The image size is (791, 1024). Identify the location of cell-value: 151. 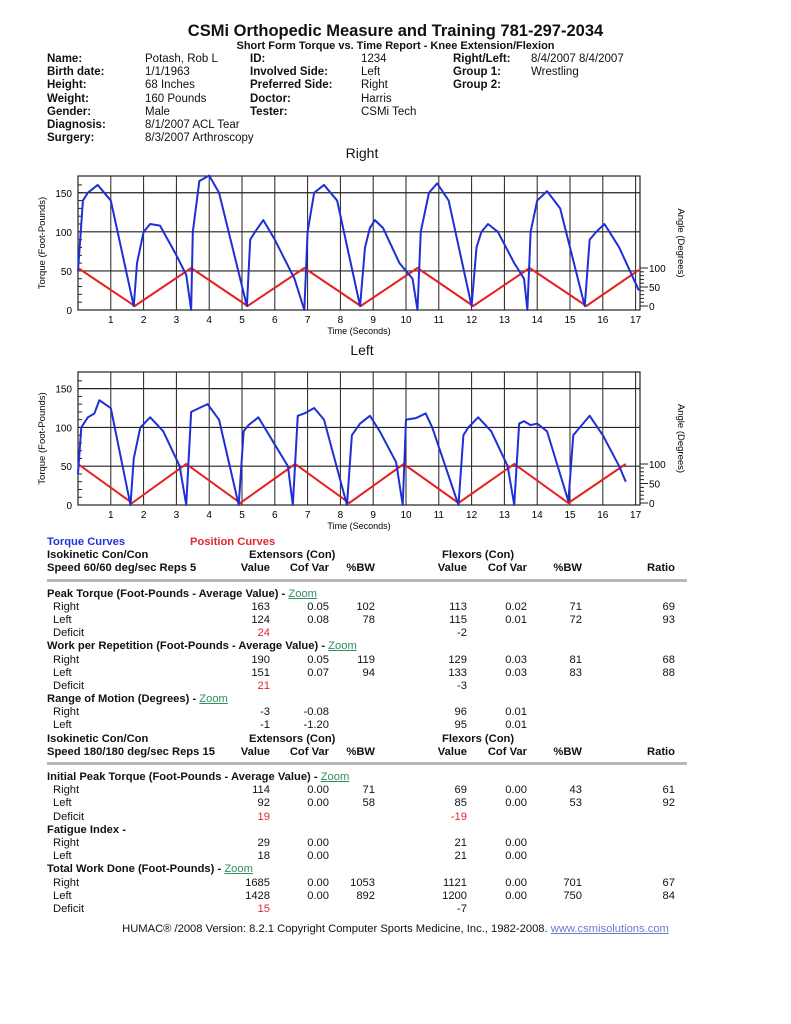
(260, 672).